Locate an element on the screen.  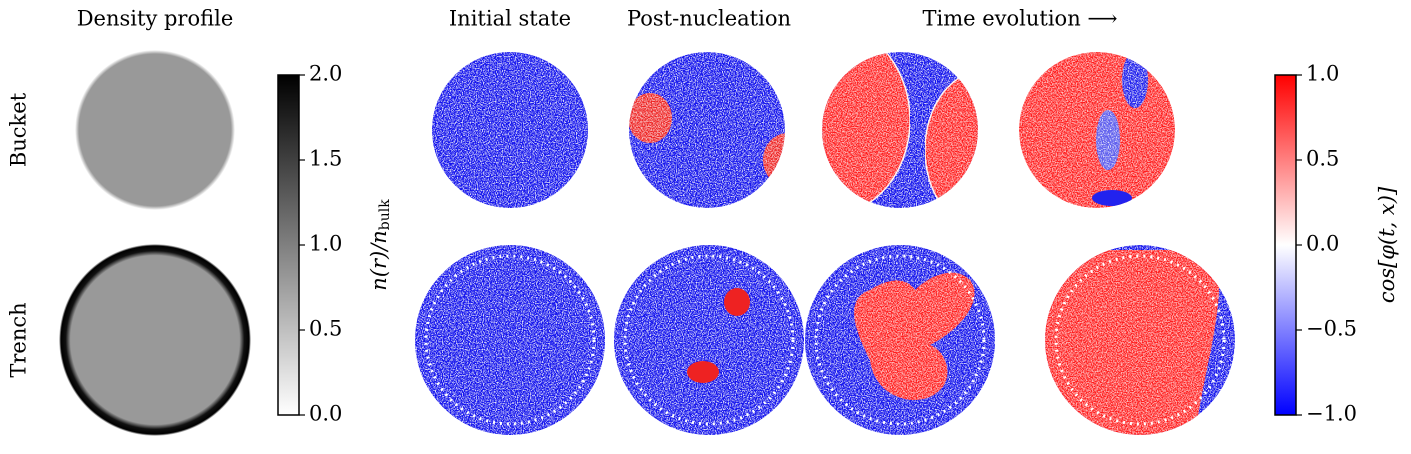
column-title: Density profile is located at coordinates (155, 19).